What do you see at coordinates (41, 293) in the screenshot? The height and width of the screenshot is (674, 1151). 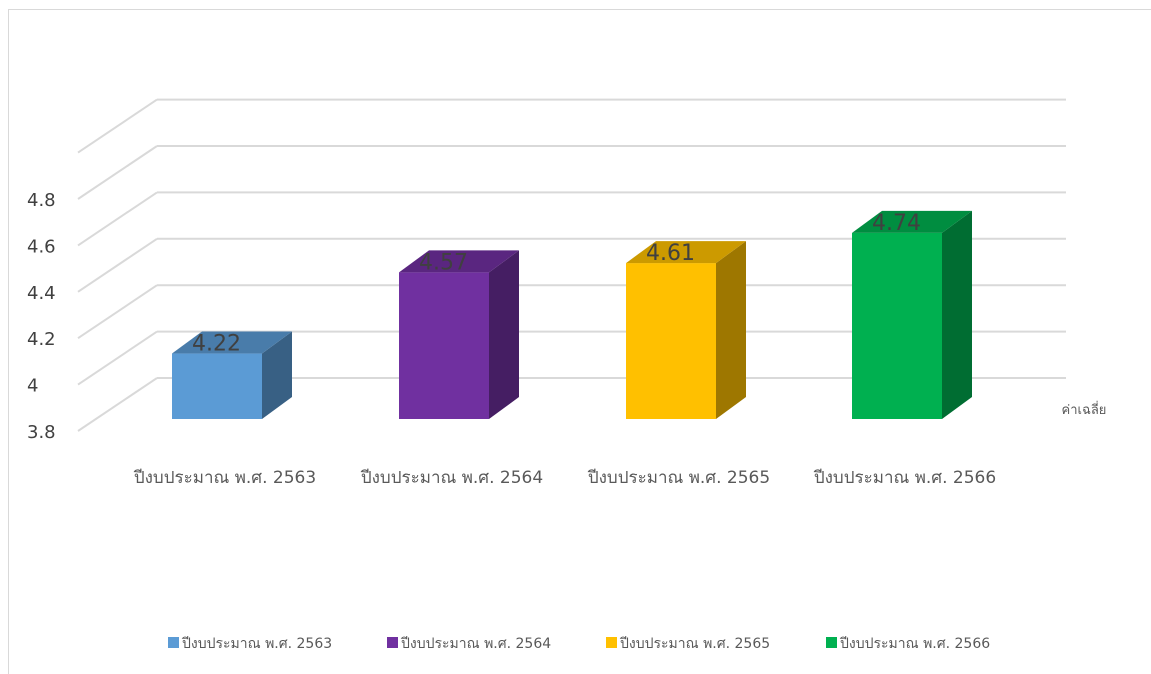 I see `y-tick-label: 4.4` at bounding box center [41, 293].